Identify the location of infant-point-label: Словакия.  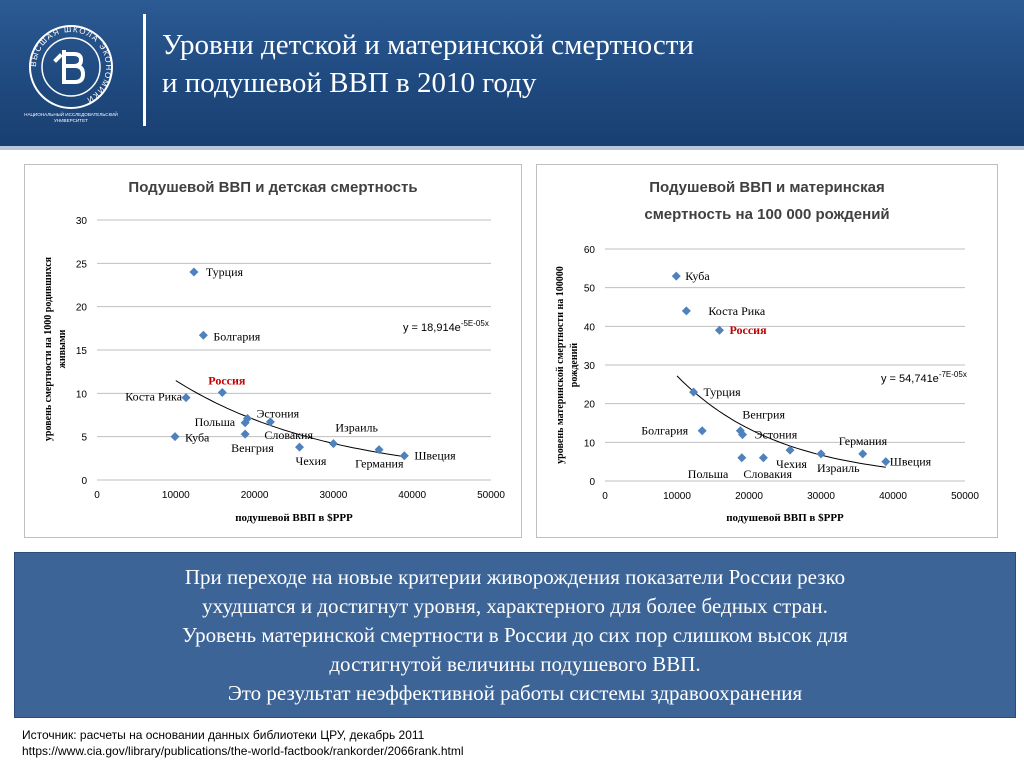
(288, 435).